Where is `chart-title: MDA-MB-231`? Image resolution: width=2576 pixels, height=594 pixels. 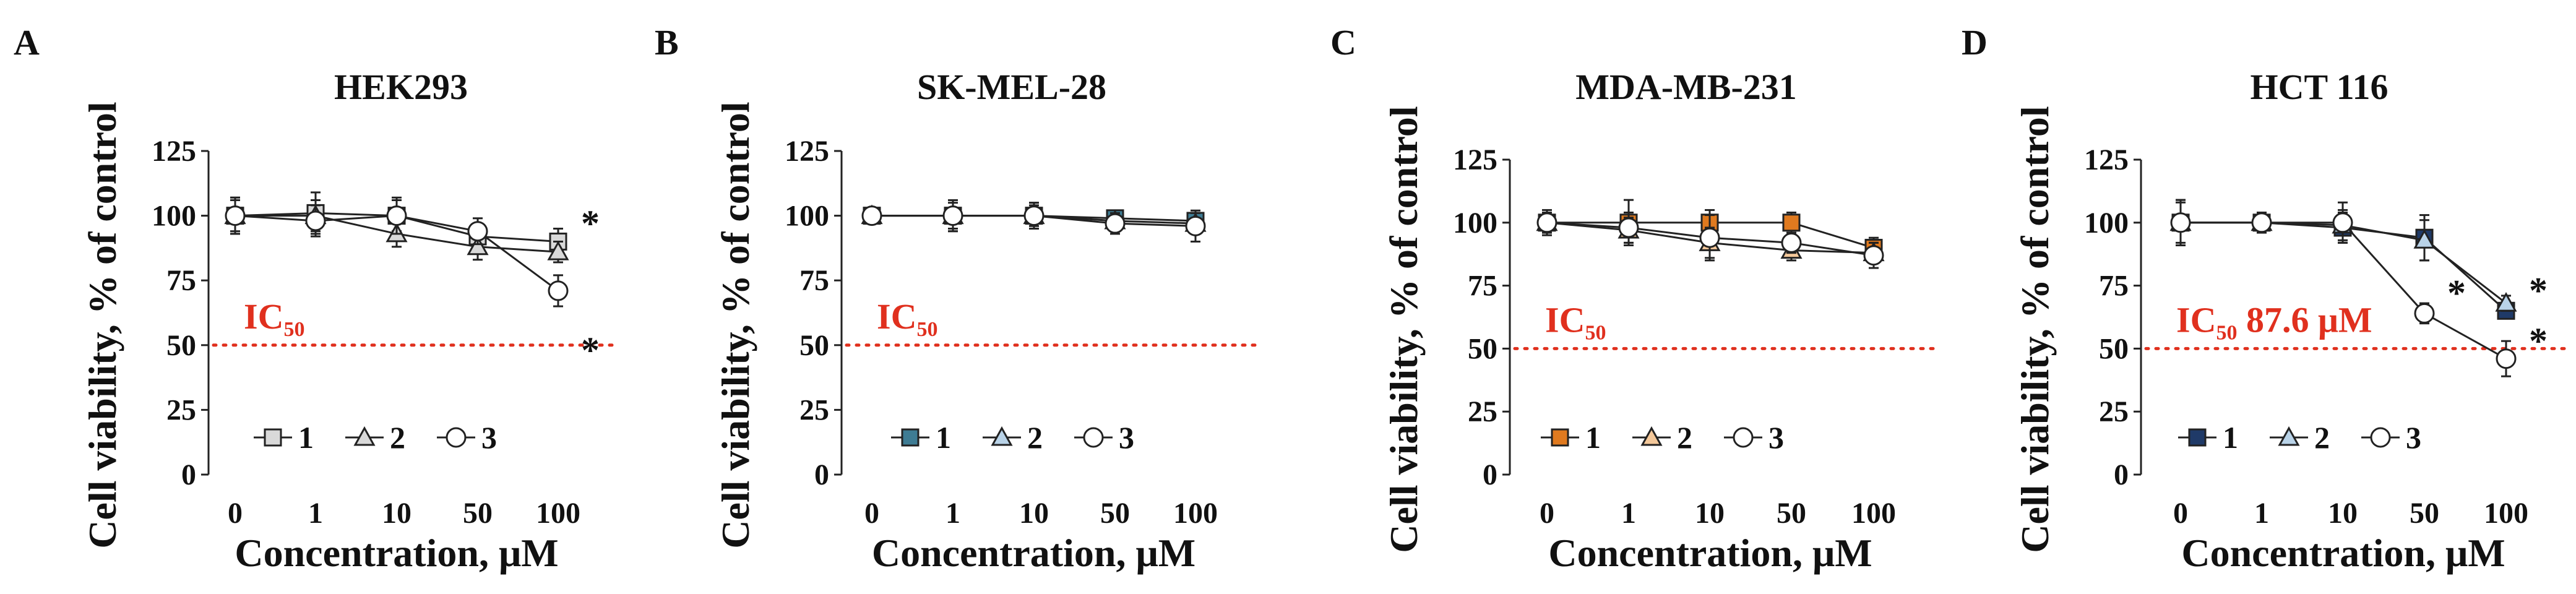 chart-title: MDA-MB-231 is located at coordinates (1686, 87).